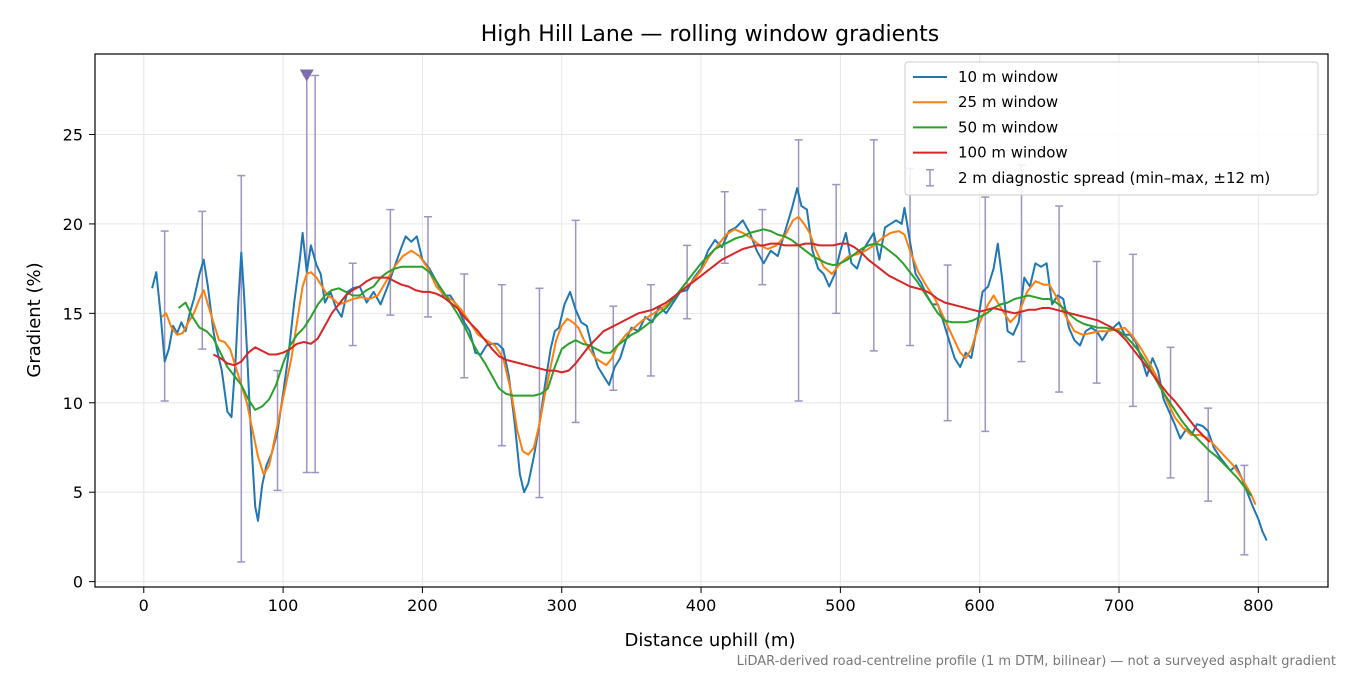 The image size is (1350, 675). What do you see at coordinates (561, 605) in the screenshot?
I see `x-tick-label: 300` at bounding box center [561, 605].